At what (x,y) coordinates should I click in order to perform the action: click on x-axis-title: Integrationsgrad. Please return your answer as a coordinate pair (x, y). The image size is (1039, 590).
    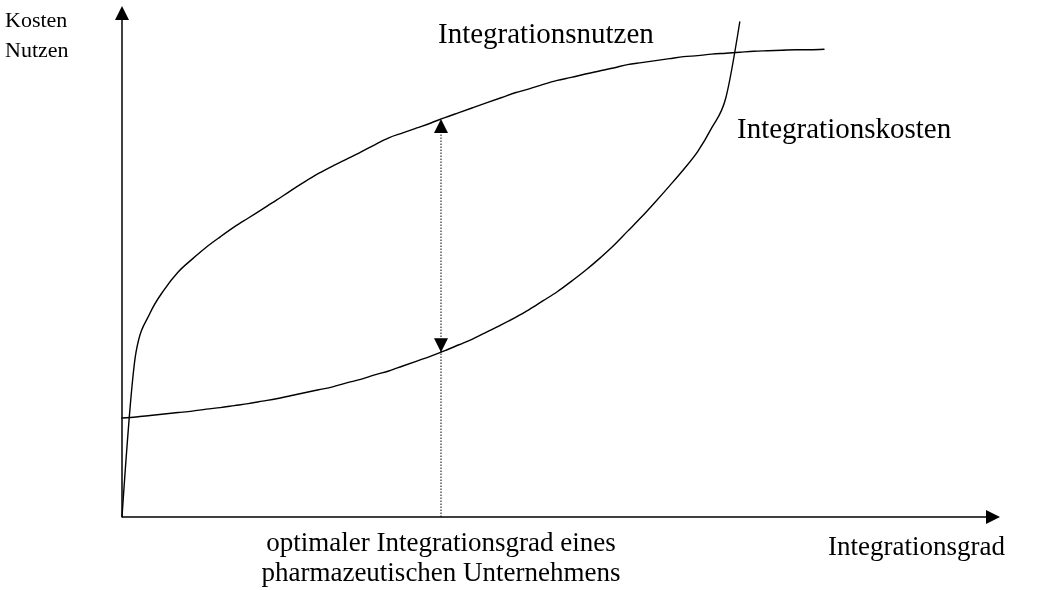
    Looking at the image, I should click on (917, 546).